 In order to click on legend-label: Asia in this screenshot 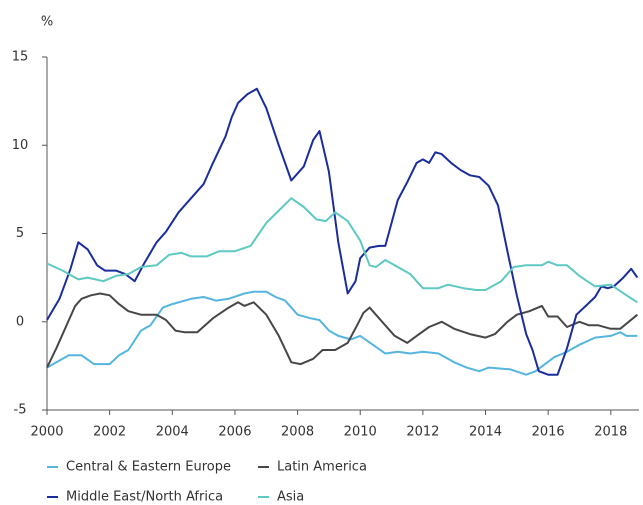, I will do `click(290, 497)`.